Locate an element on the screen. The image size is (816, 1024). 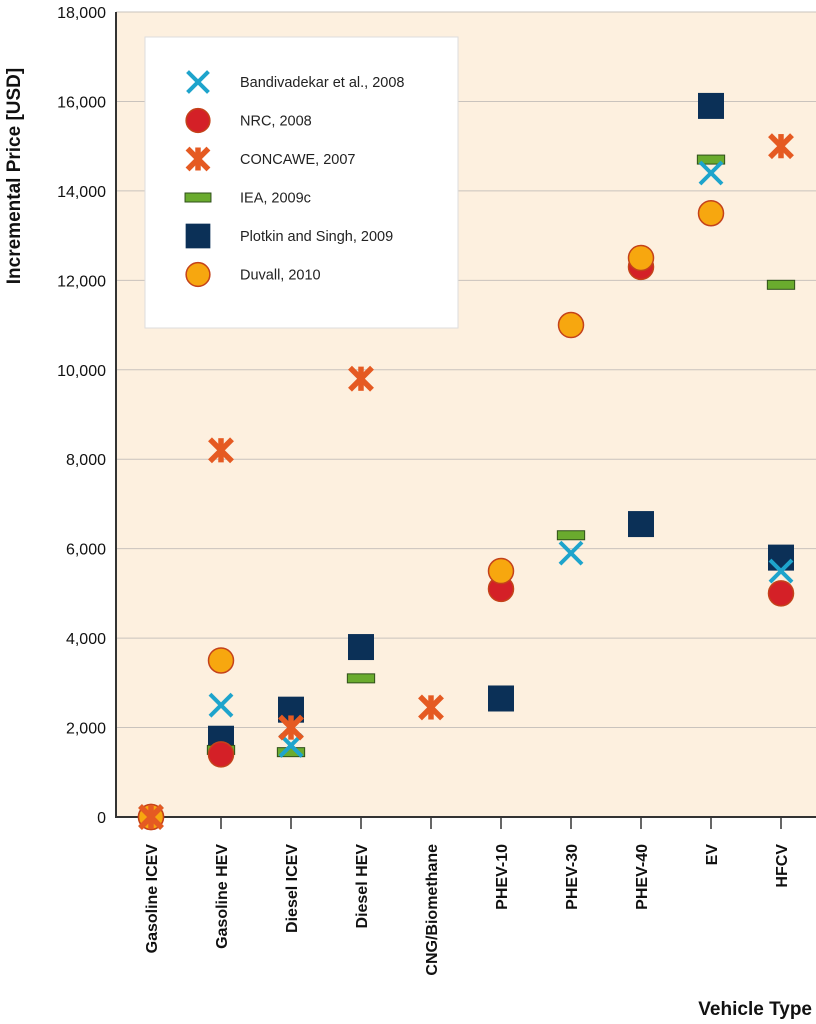
y-tick-label: 6,000 is located at coordinates (86, 550).